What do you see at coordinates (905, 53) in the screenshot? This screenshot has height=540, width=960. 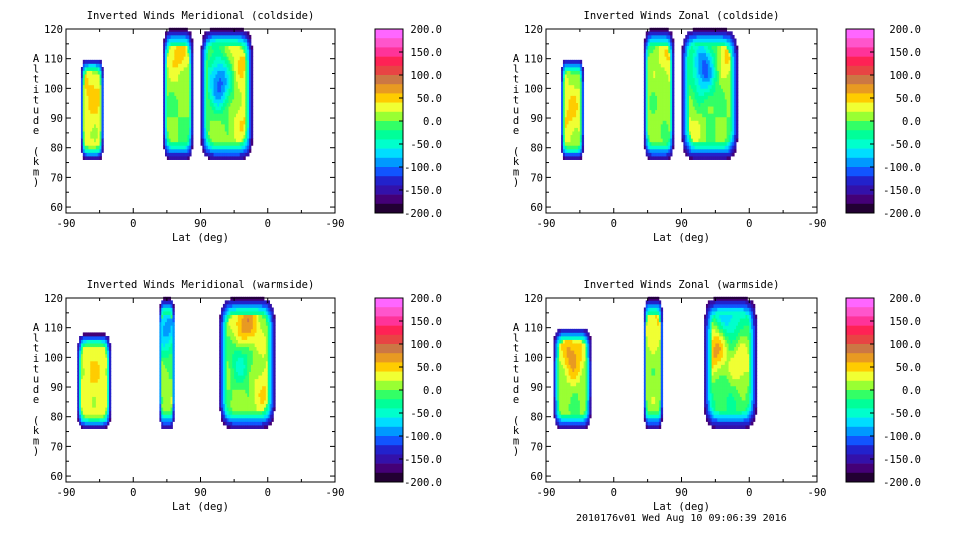 I see `colorbar-tick-label: 150.0` at bounding box center [905, 53].